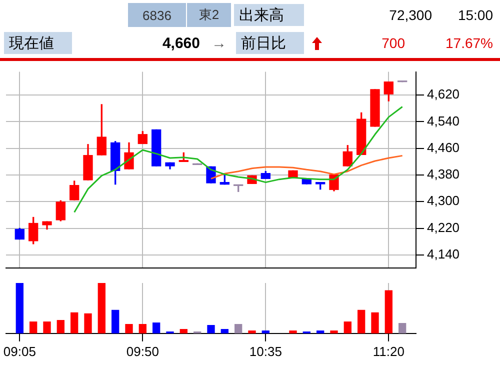 The height and width of the screenshot is (365, 500). What do you see at coordinates (443, 227) in the screenshot?
I see `y-tick-label: 4,220` at bounding box center [443, 227].